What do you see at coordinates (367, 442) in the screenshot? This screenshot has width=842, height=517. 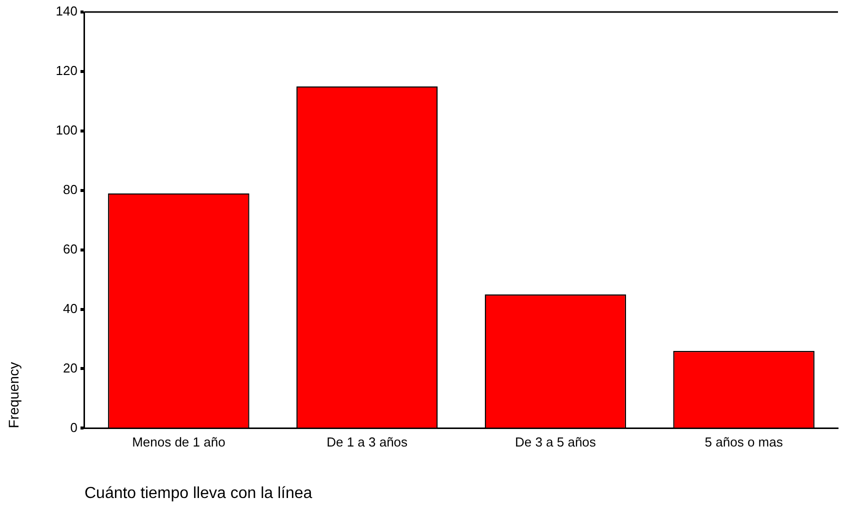 I see `x-tick-label: De 1 a 3 años` at bounding box center [367, 442].